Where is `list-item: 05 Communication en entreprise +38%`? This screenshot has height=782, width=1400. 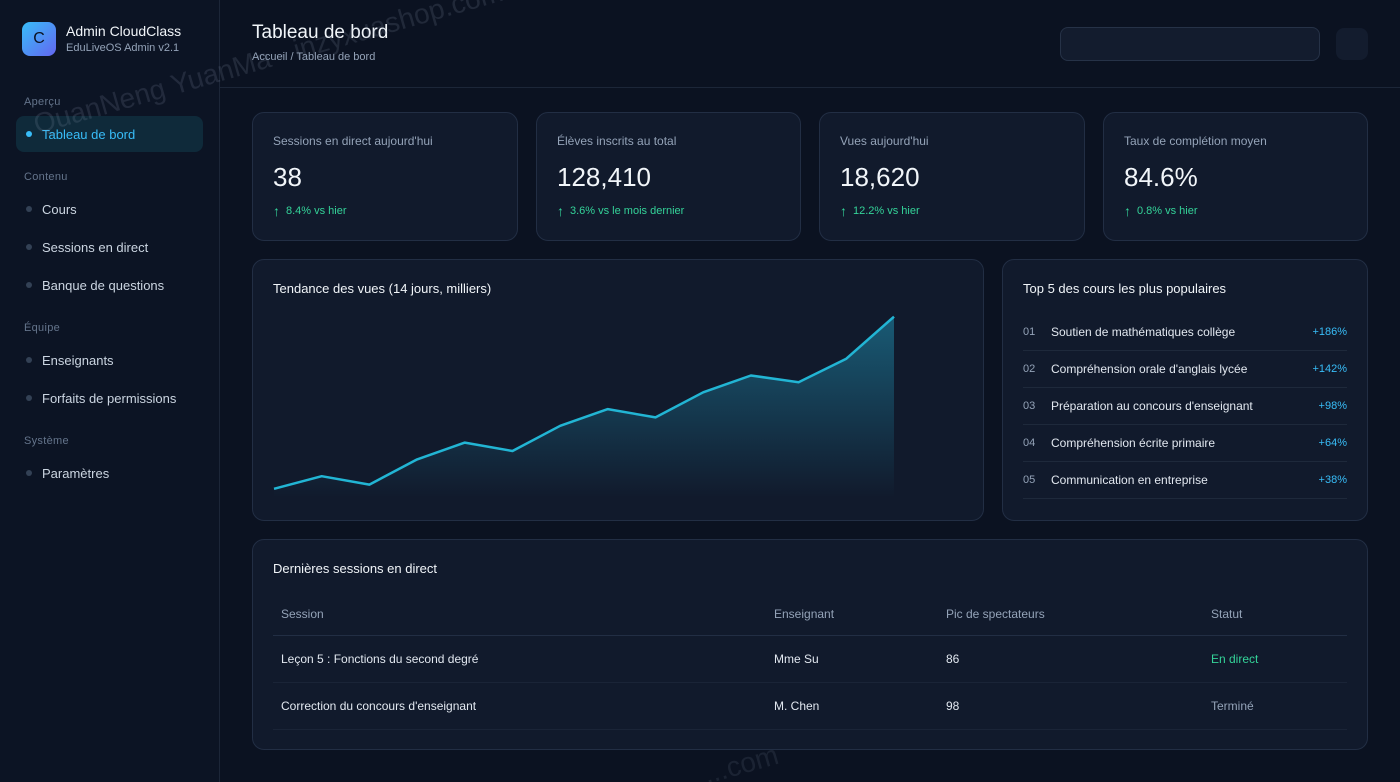 list-item: 05 Communication en entreprise +38% is located at coordinates (1185, 480).